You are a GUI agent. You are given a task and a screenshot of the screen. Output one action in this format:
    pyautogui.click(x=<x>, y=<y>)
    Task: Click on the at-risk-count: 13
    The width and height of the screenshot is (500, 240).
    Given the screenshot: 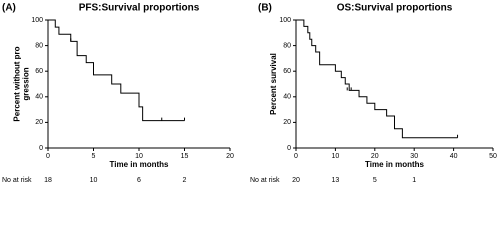 What is the action you would take?
    pyautogui.click(x=336, y=180)
    